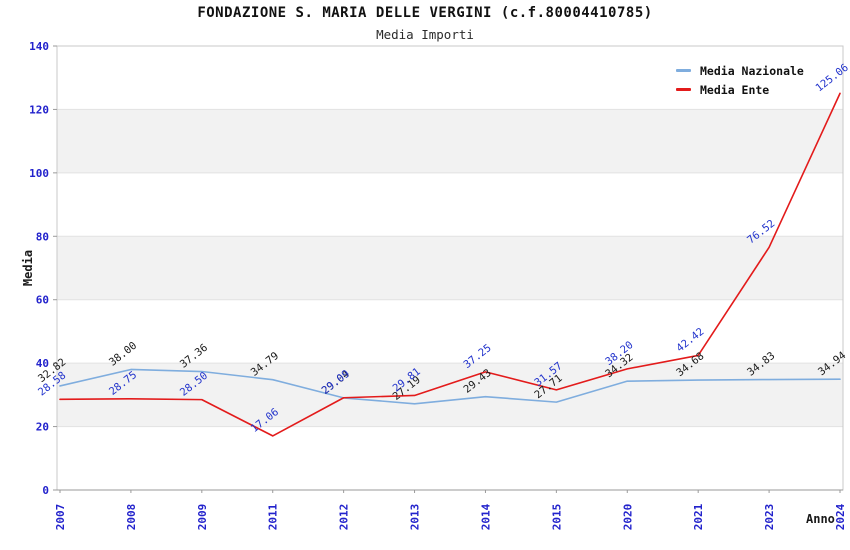  What do you see at coordinates (627, 517) in the screenshot?
I see `svg-text: 2020` at bounding box center [627, 517].